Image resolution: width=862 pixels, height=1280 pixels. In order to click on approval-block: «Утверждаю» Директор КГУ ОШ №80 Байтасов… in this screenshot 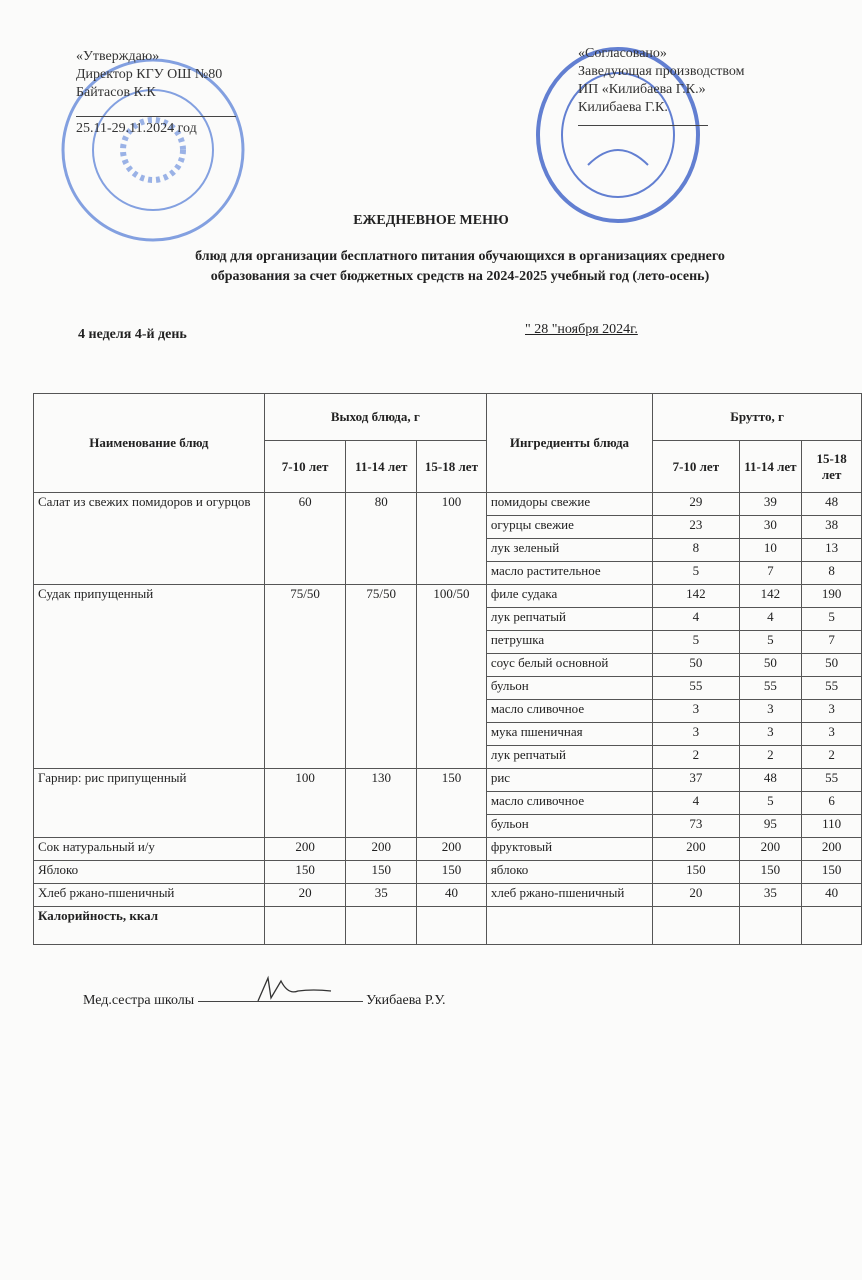, I will do `click(156, 93)`.